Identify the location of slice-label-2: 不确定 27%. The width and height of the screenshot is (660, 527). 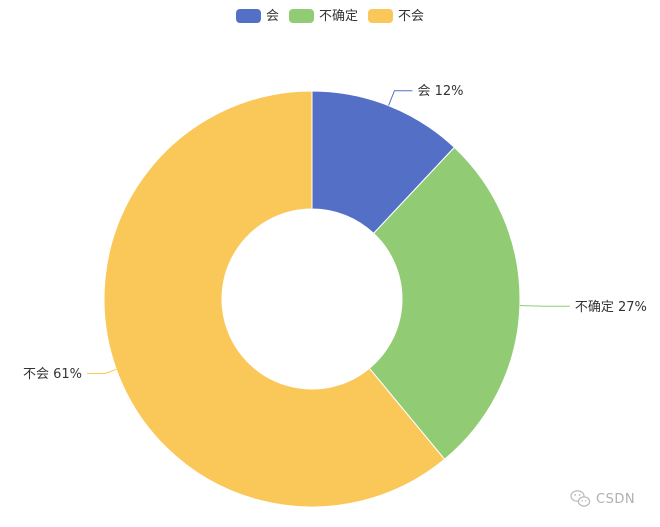
(611, 307).